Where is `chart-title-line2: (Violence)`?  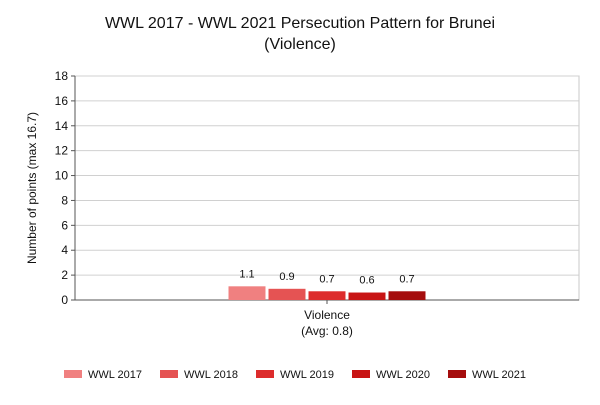 chart-title-line2: (Violence) is located at coordinates (300, 44).